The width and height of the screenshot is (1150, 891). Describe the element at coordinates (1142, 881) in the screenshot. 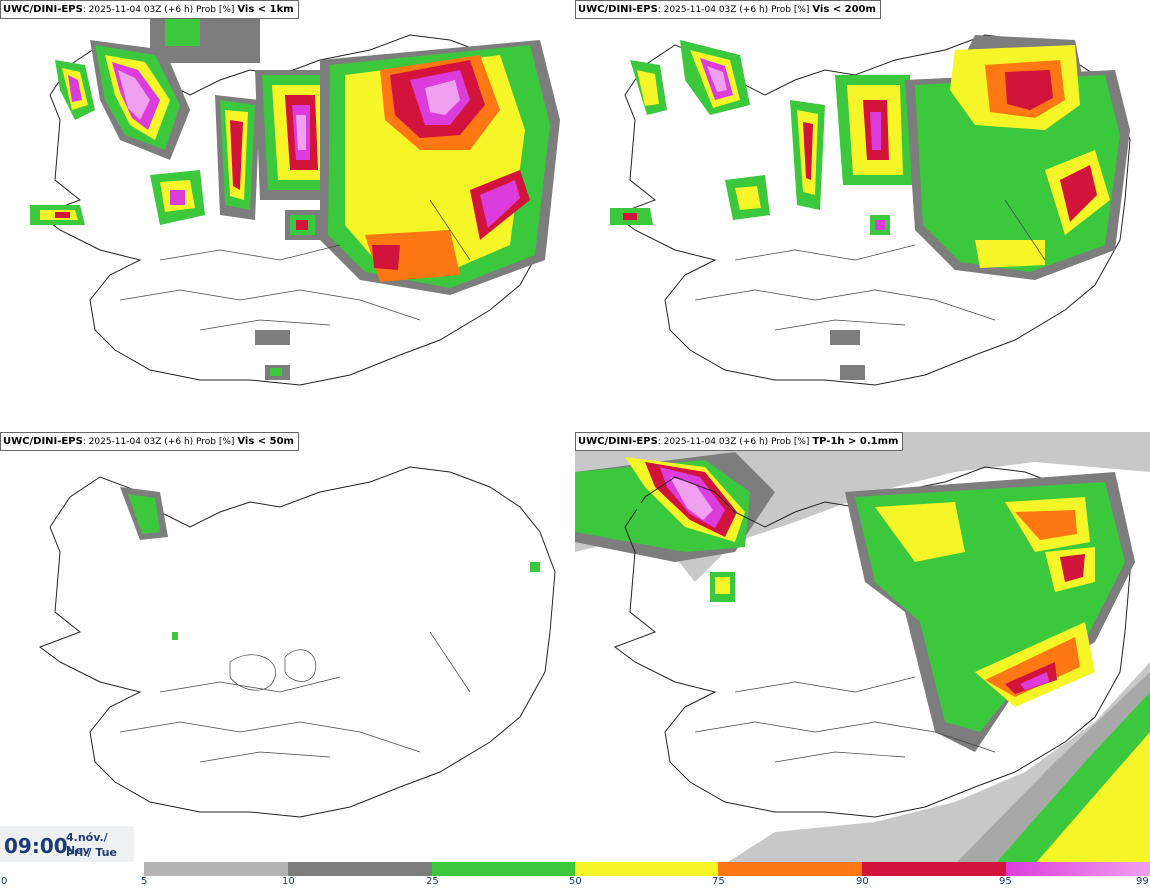

I see `colorbar-tick: 99` at that location.